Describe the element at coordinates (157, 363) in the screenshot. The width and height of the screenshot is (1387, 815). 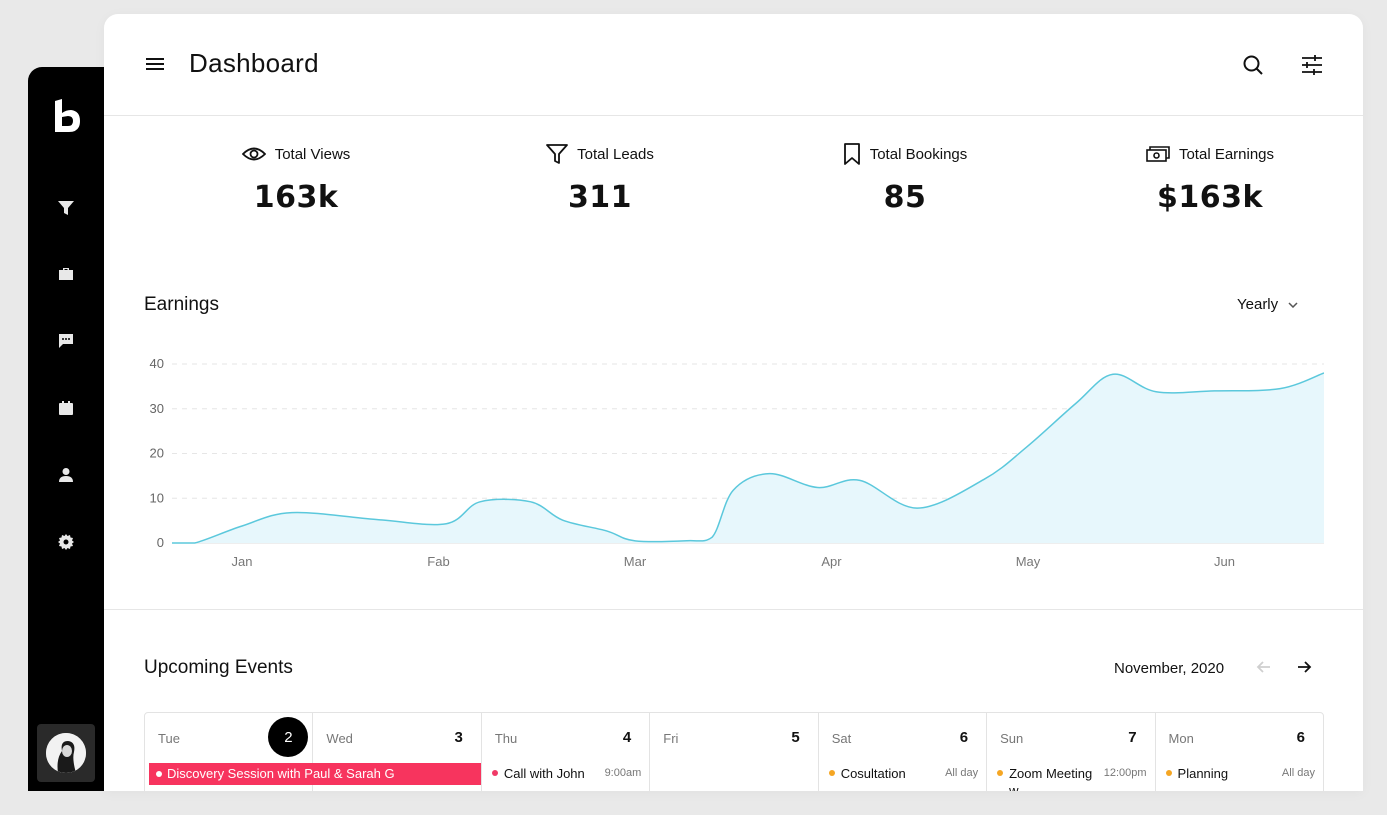
I see `y-tick-label: 40` at that location.